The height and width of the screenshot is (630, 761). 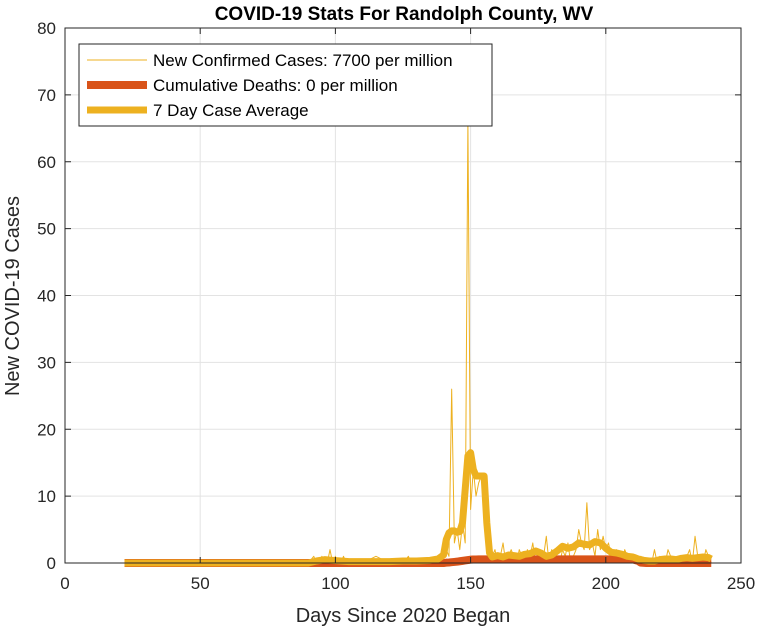 What do you see at coordinates (46, 429) in the screenshot?
I see `y-tick-label: 20` at bounding box center [46, 429].